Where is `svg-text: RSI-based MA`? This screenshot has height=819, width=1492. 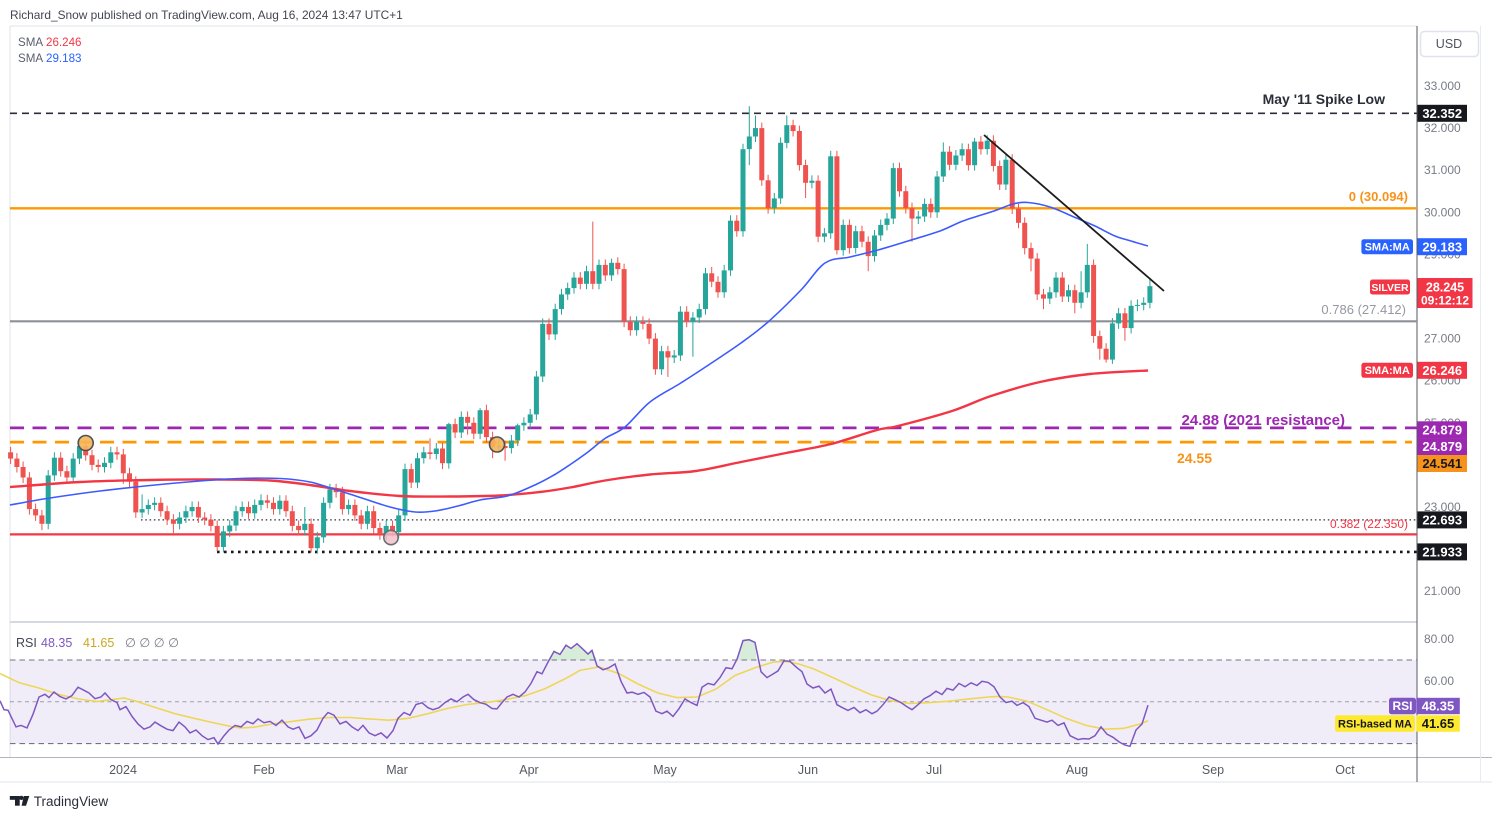
svg-text: RSI-based MA is located at coordinates (1375, 724).